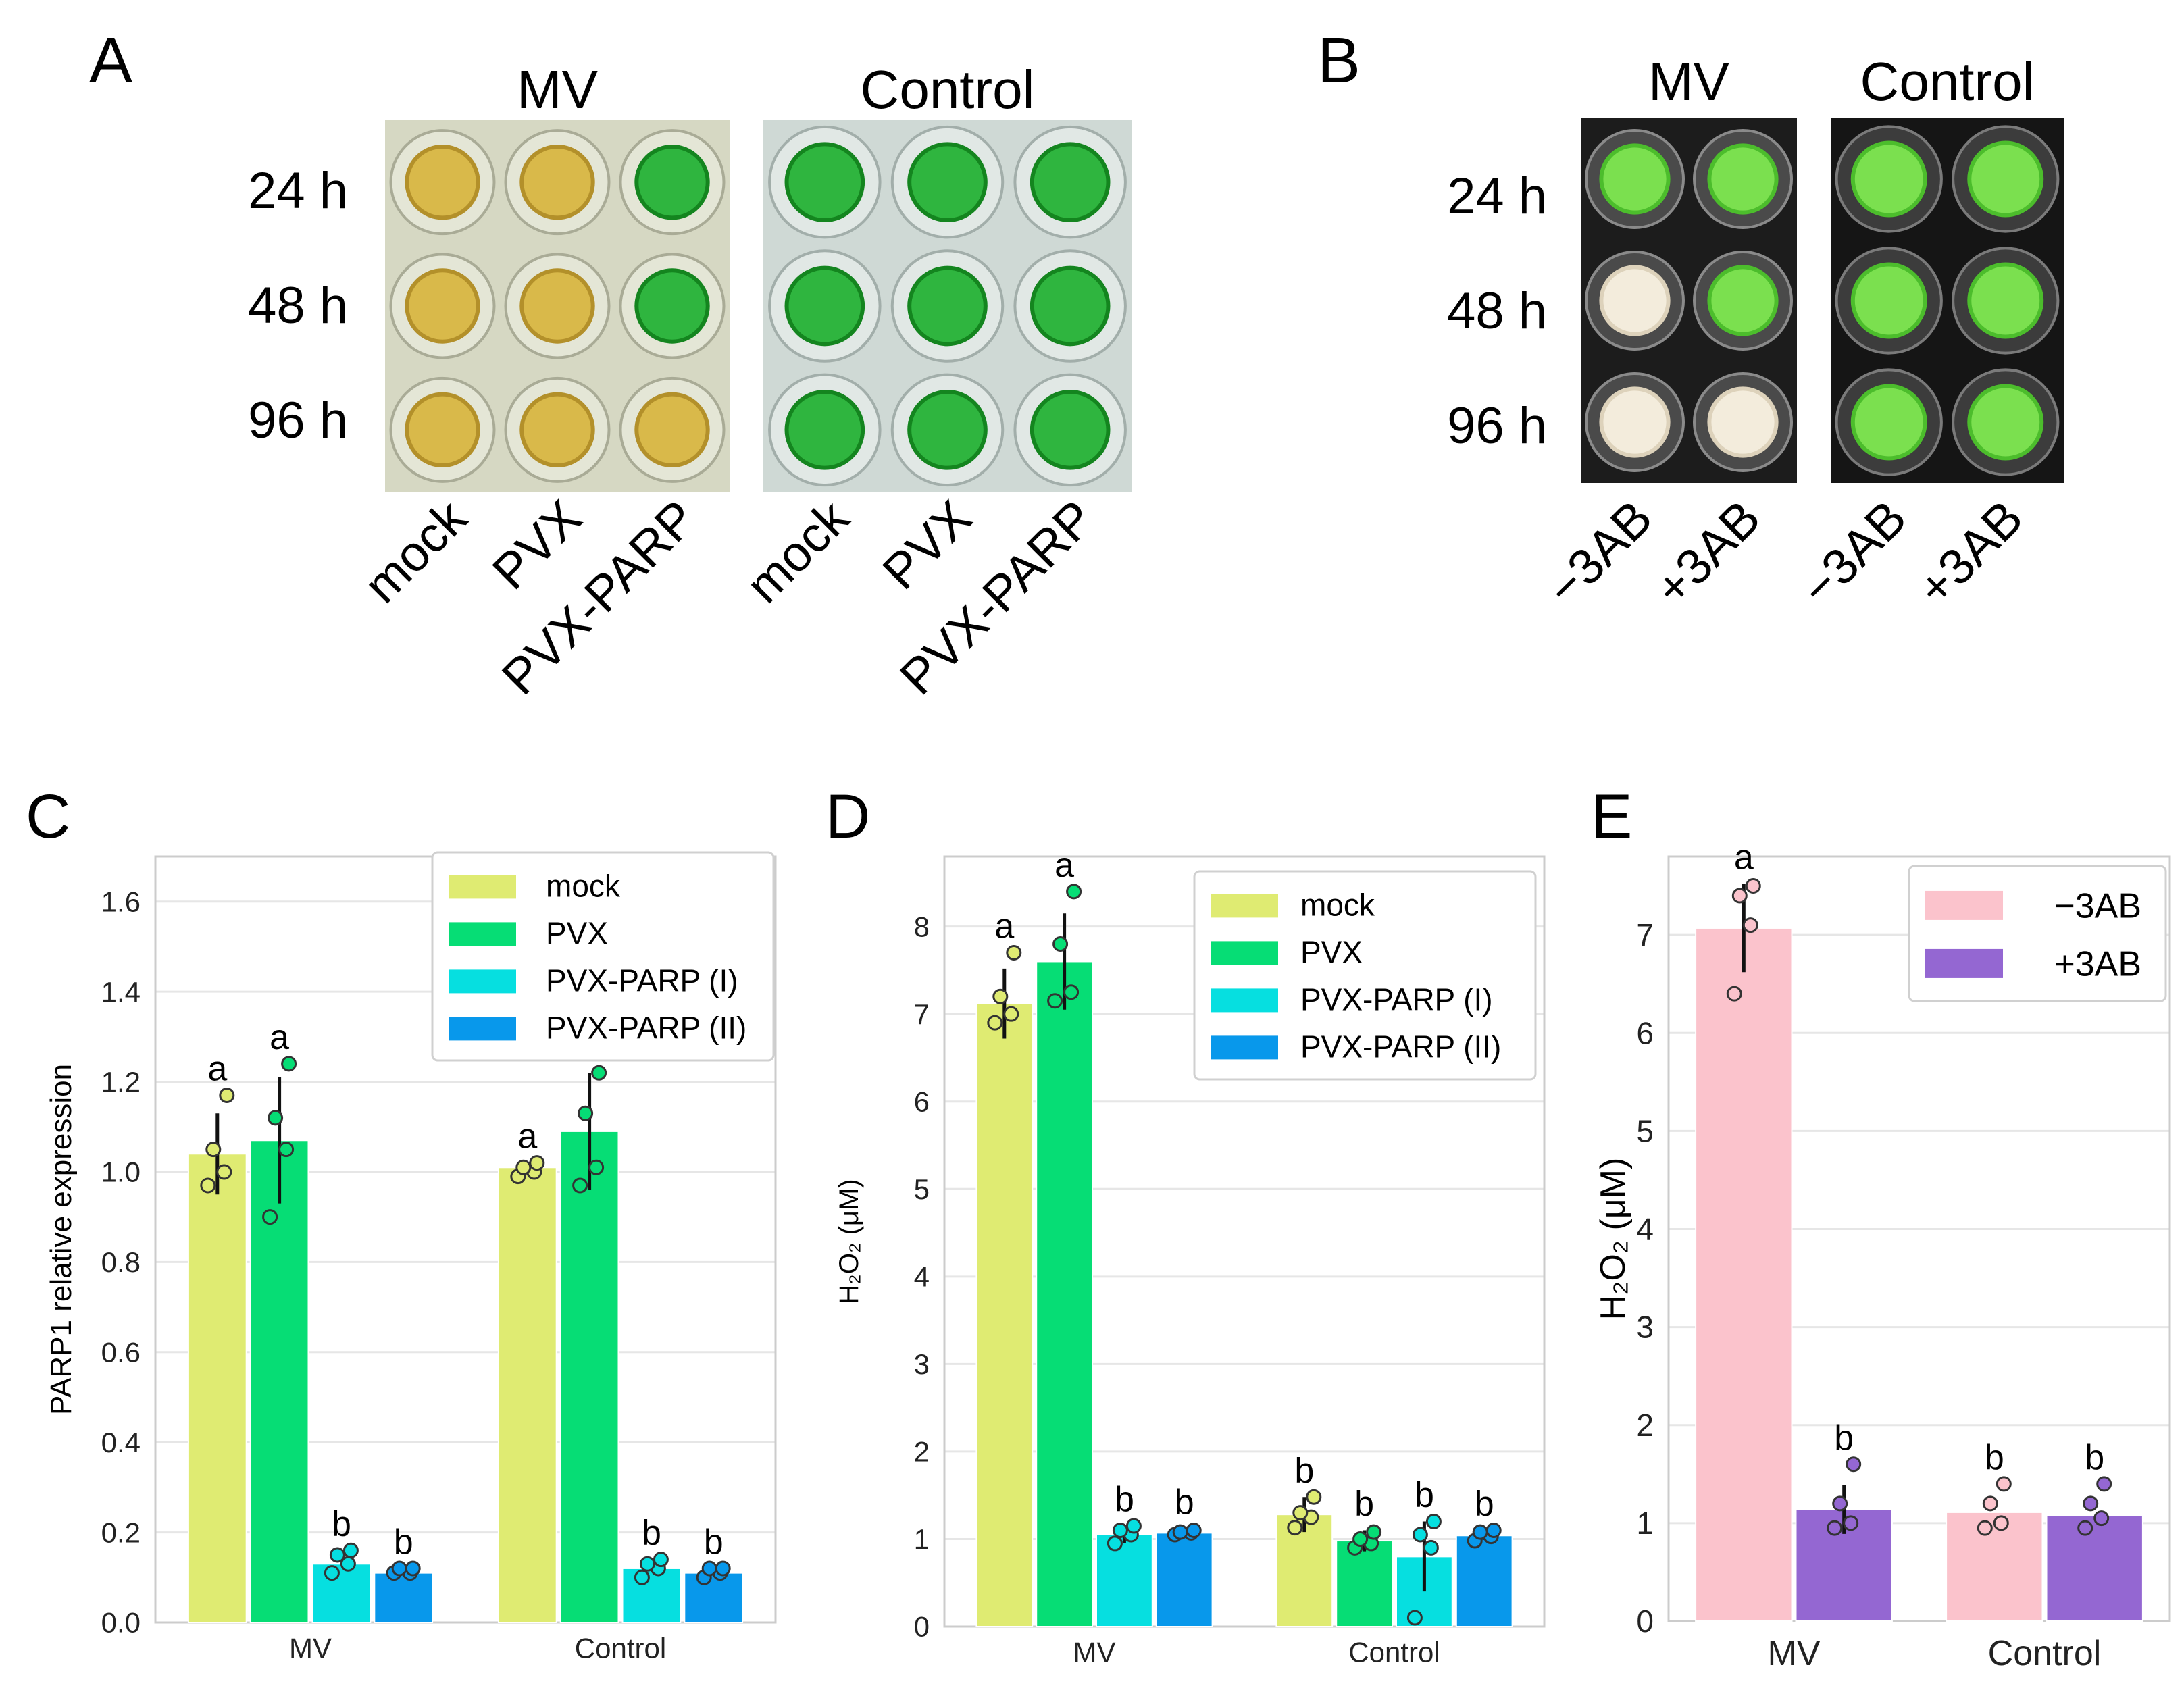 Image resolution: width=2184 pixels, height=1688 pixels. Describe the element at coordinates (121, 1352) in the screenshot. I see `y-tick-label: 0.6` at that location.